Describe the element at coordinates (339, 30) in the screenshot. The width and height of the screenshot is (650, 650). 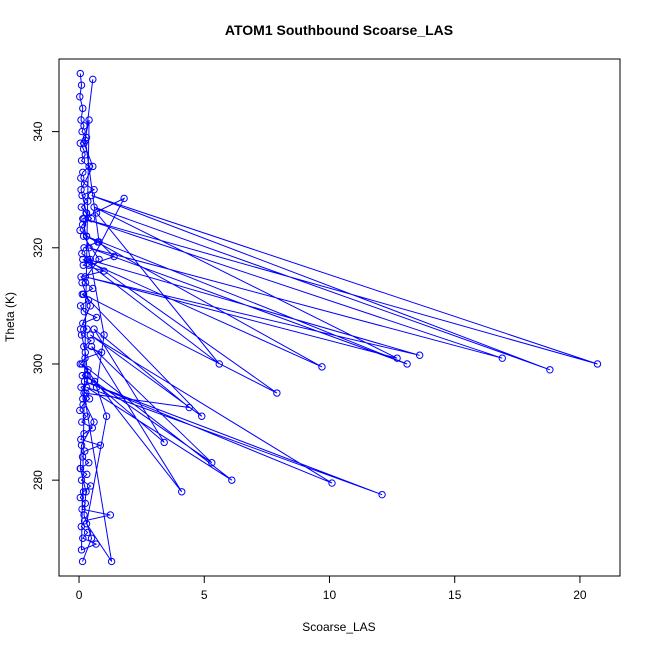
I see `chart-title: ATOM1 Southbound Scoarse_LAS` at that location.